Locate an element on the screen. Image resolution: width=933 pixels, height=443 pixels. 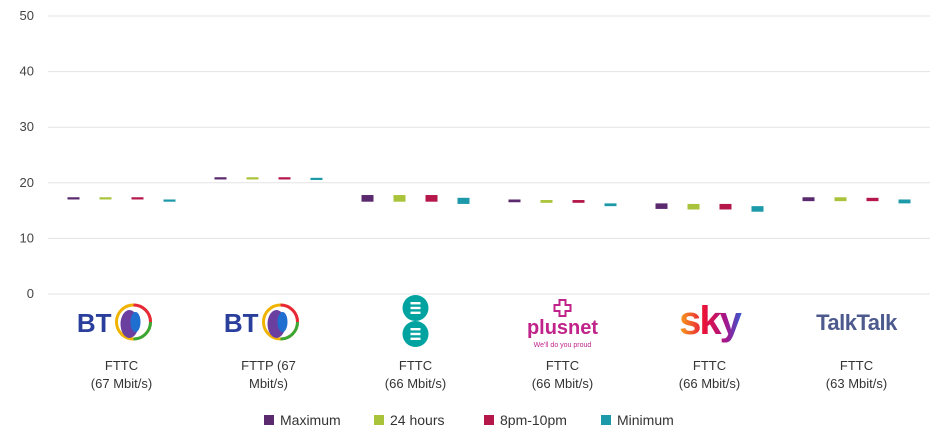
logo-talktalk: TalkTalk is located at coordinates (857, 322).